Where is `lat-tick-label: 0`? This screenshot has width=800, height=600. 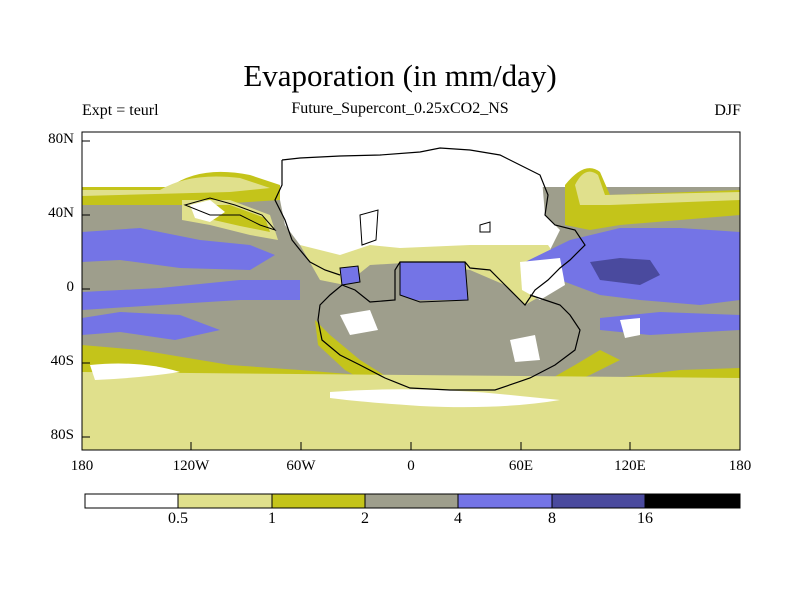 lat-tick-label: 0 is located at coordinates (70, 287).